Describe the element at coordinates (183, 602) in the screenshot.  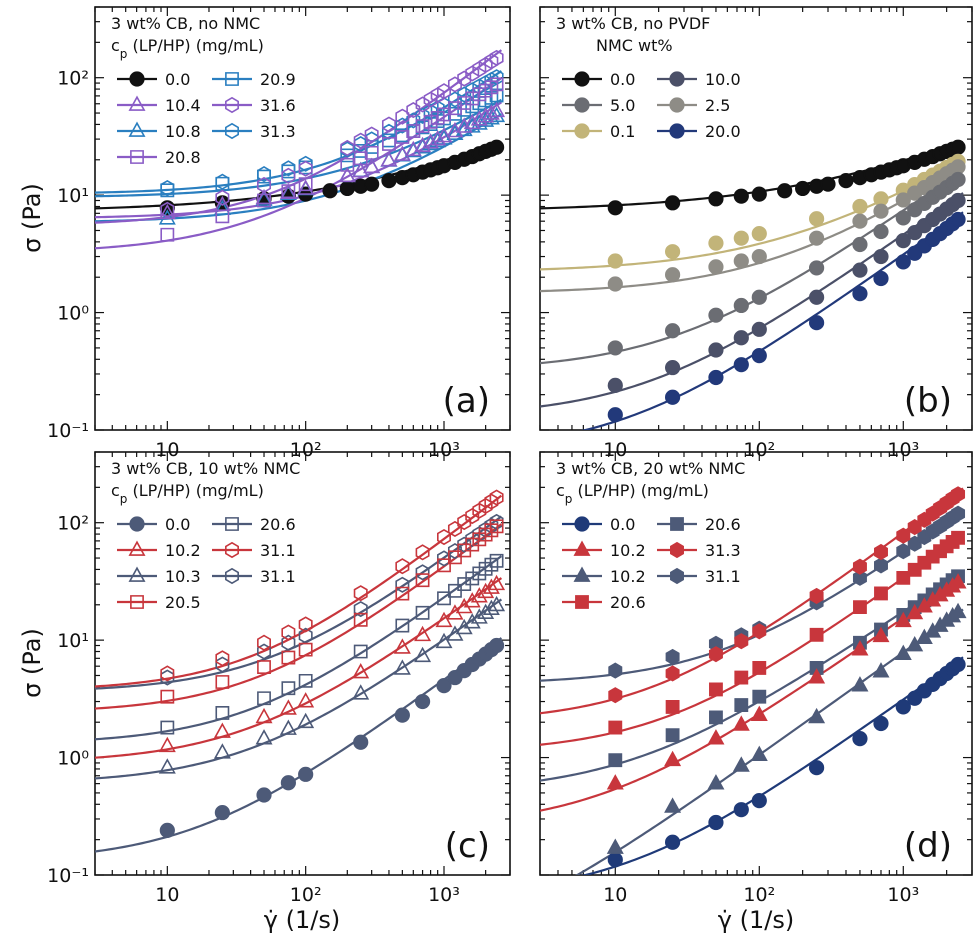
I see `legend-label: 20.5` at that location.